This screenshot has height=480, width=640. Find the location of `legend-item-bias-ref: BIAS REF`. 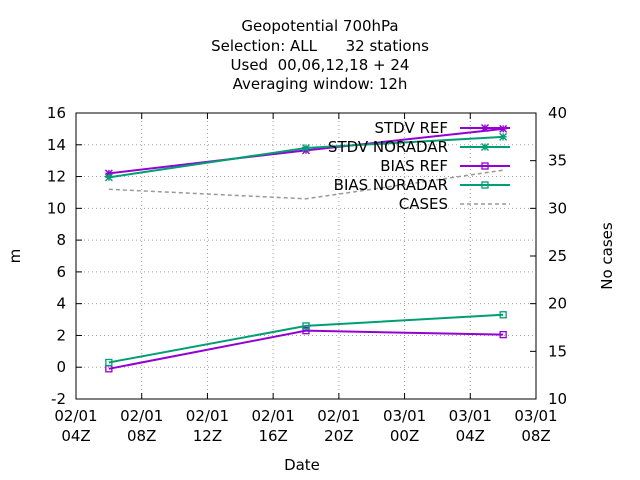

legend-item-bias-ref: BIAS REF is located at coordinates (445, 166).